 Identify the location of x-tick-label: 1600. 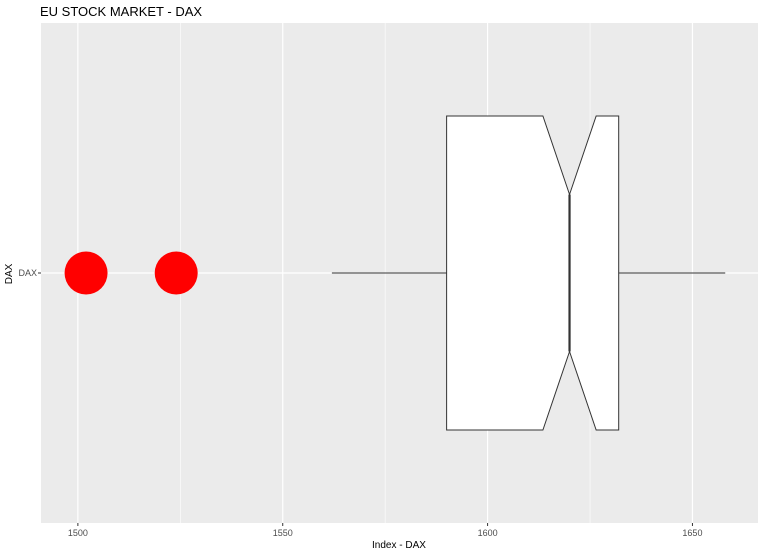
(488, 533).